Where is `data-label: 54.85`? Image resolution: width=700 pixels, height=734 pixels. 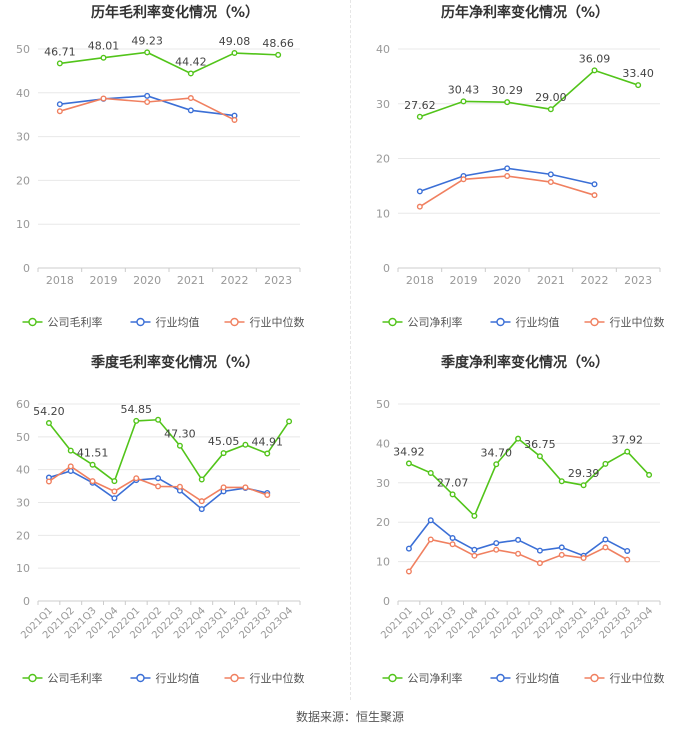
data-label: 54.85 is located at coordinates (137, 409).